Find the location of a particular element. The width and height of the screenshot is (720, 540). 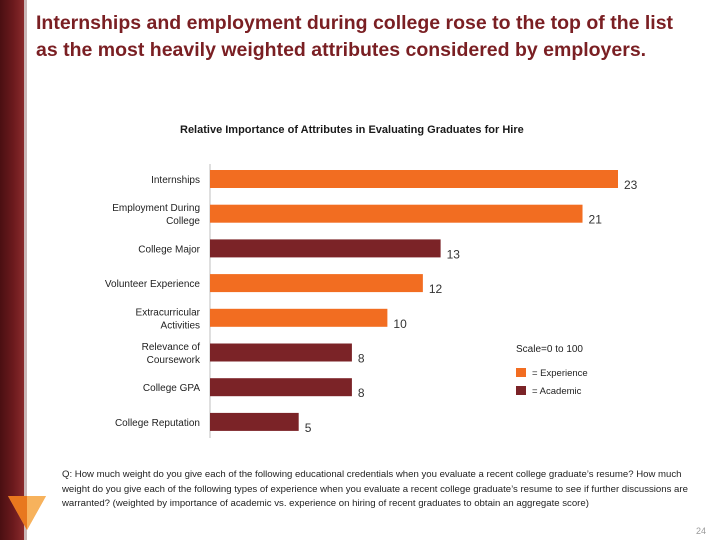

data-label: 10 is located at coordinates (400, 324).